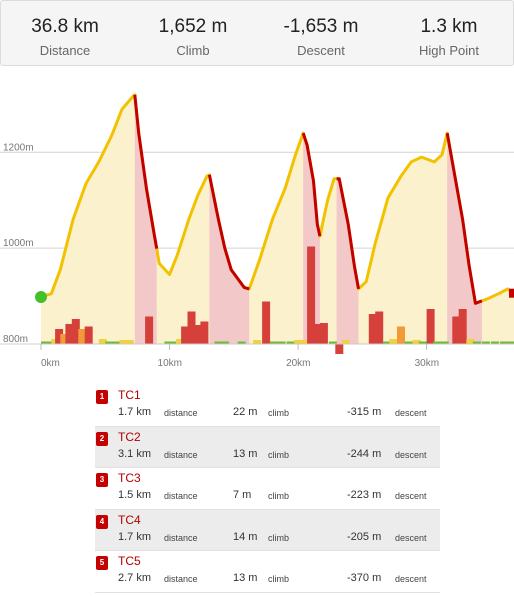  I want to click on descent-value: -244 m, so click(364, 453).